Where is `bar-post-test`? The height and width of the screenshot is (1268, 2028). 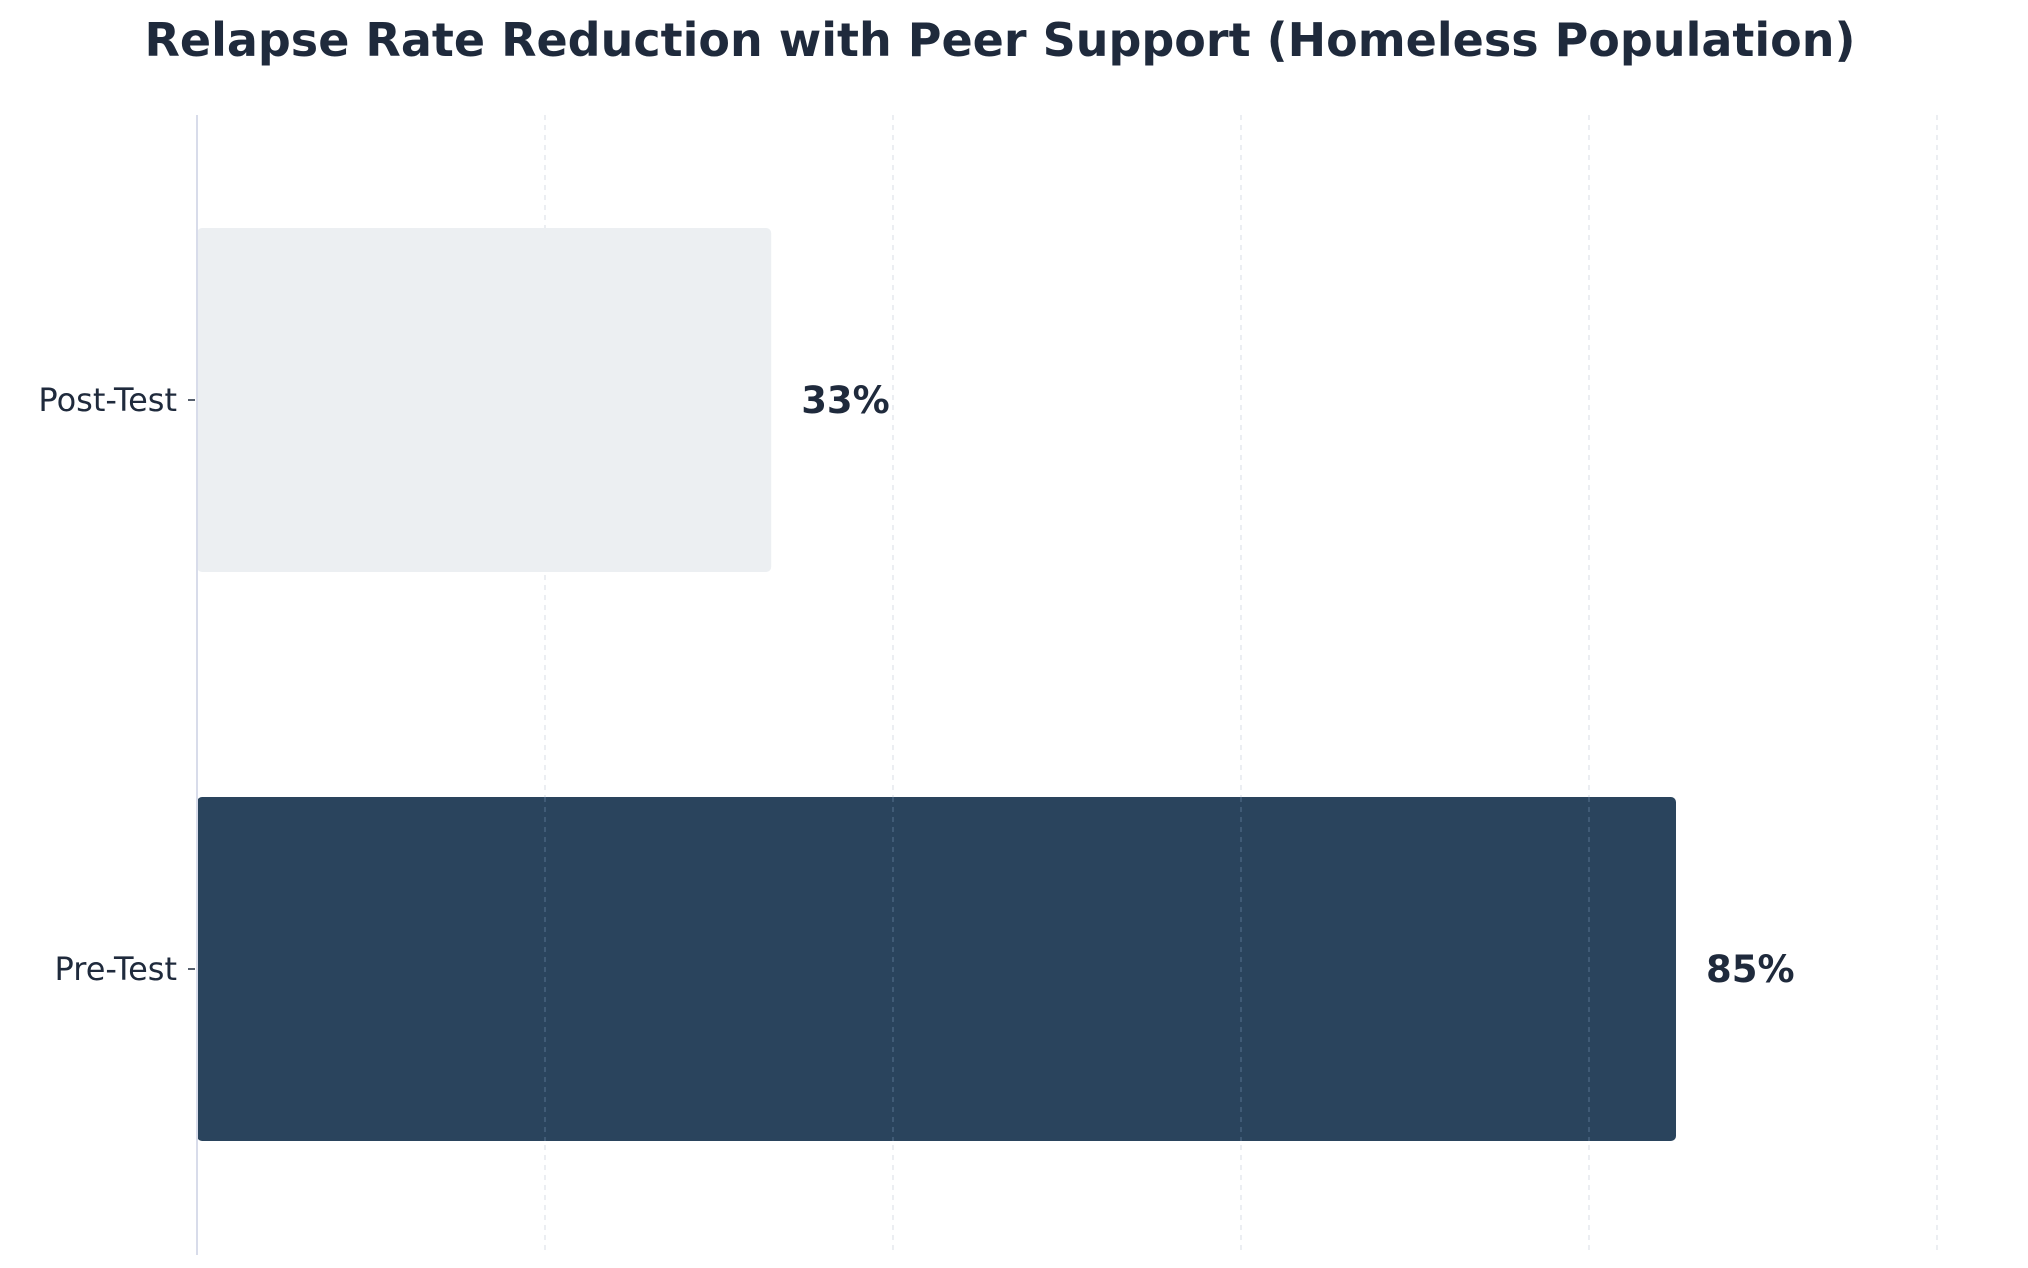 bar-post-test is located at coordinates (484, 400).